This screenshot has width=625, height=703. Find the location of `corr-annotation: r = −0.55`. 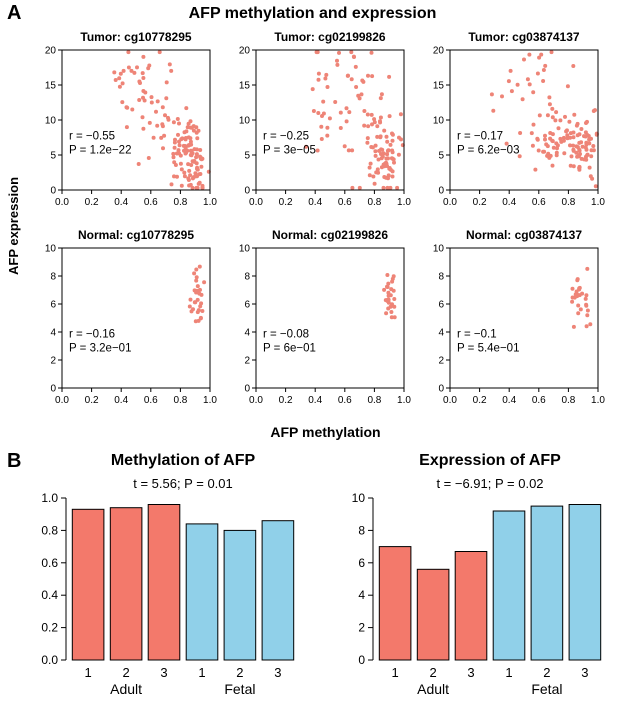

corr-annotation: r = −0.55 is located at coordinates (92, 137).